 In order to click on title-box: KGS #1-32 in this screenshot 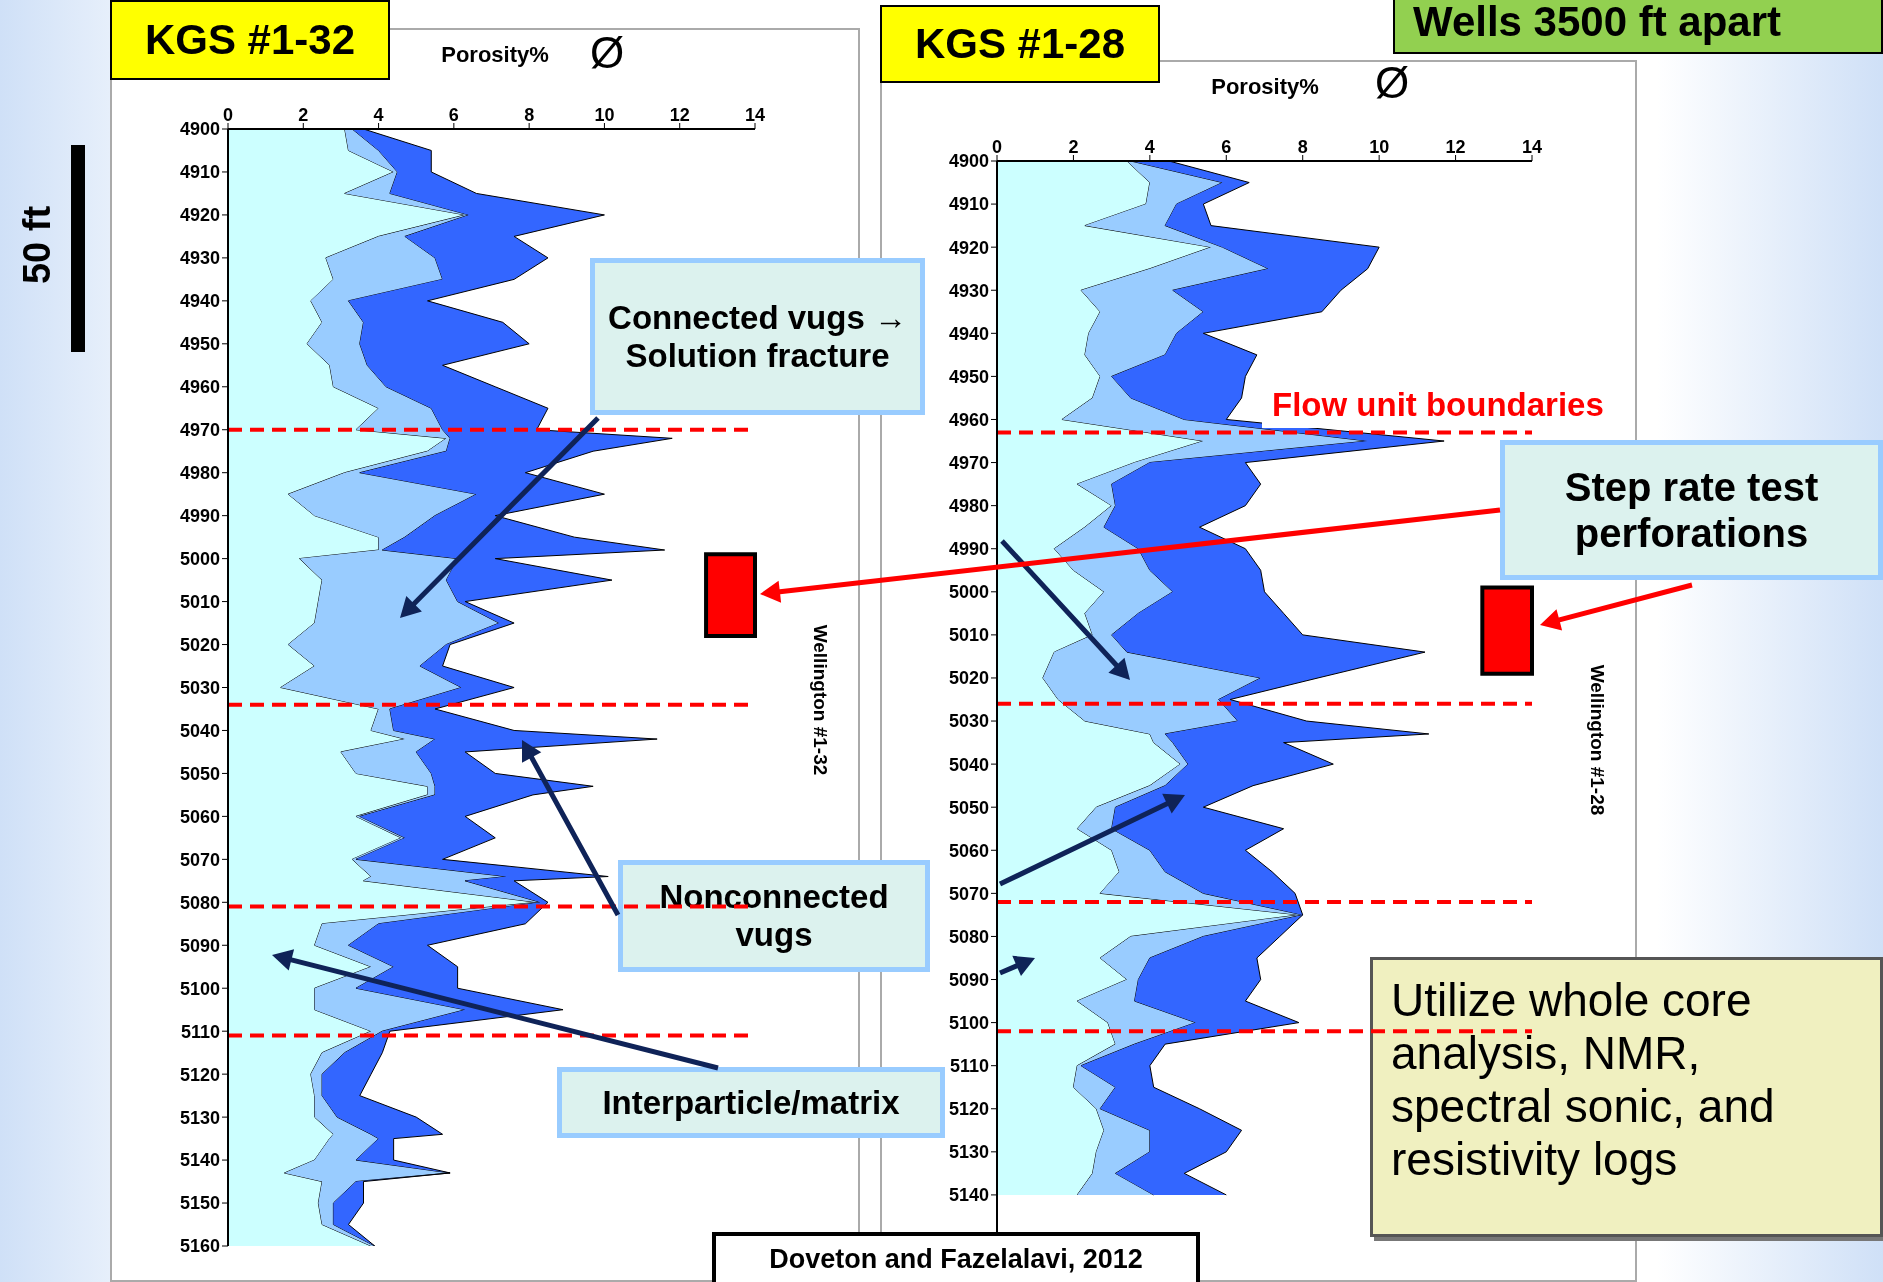, I will do `click(250, 40)`.